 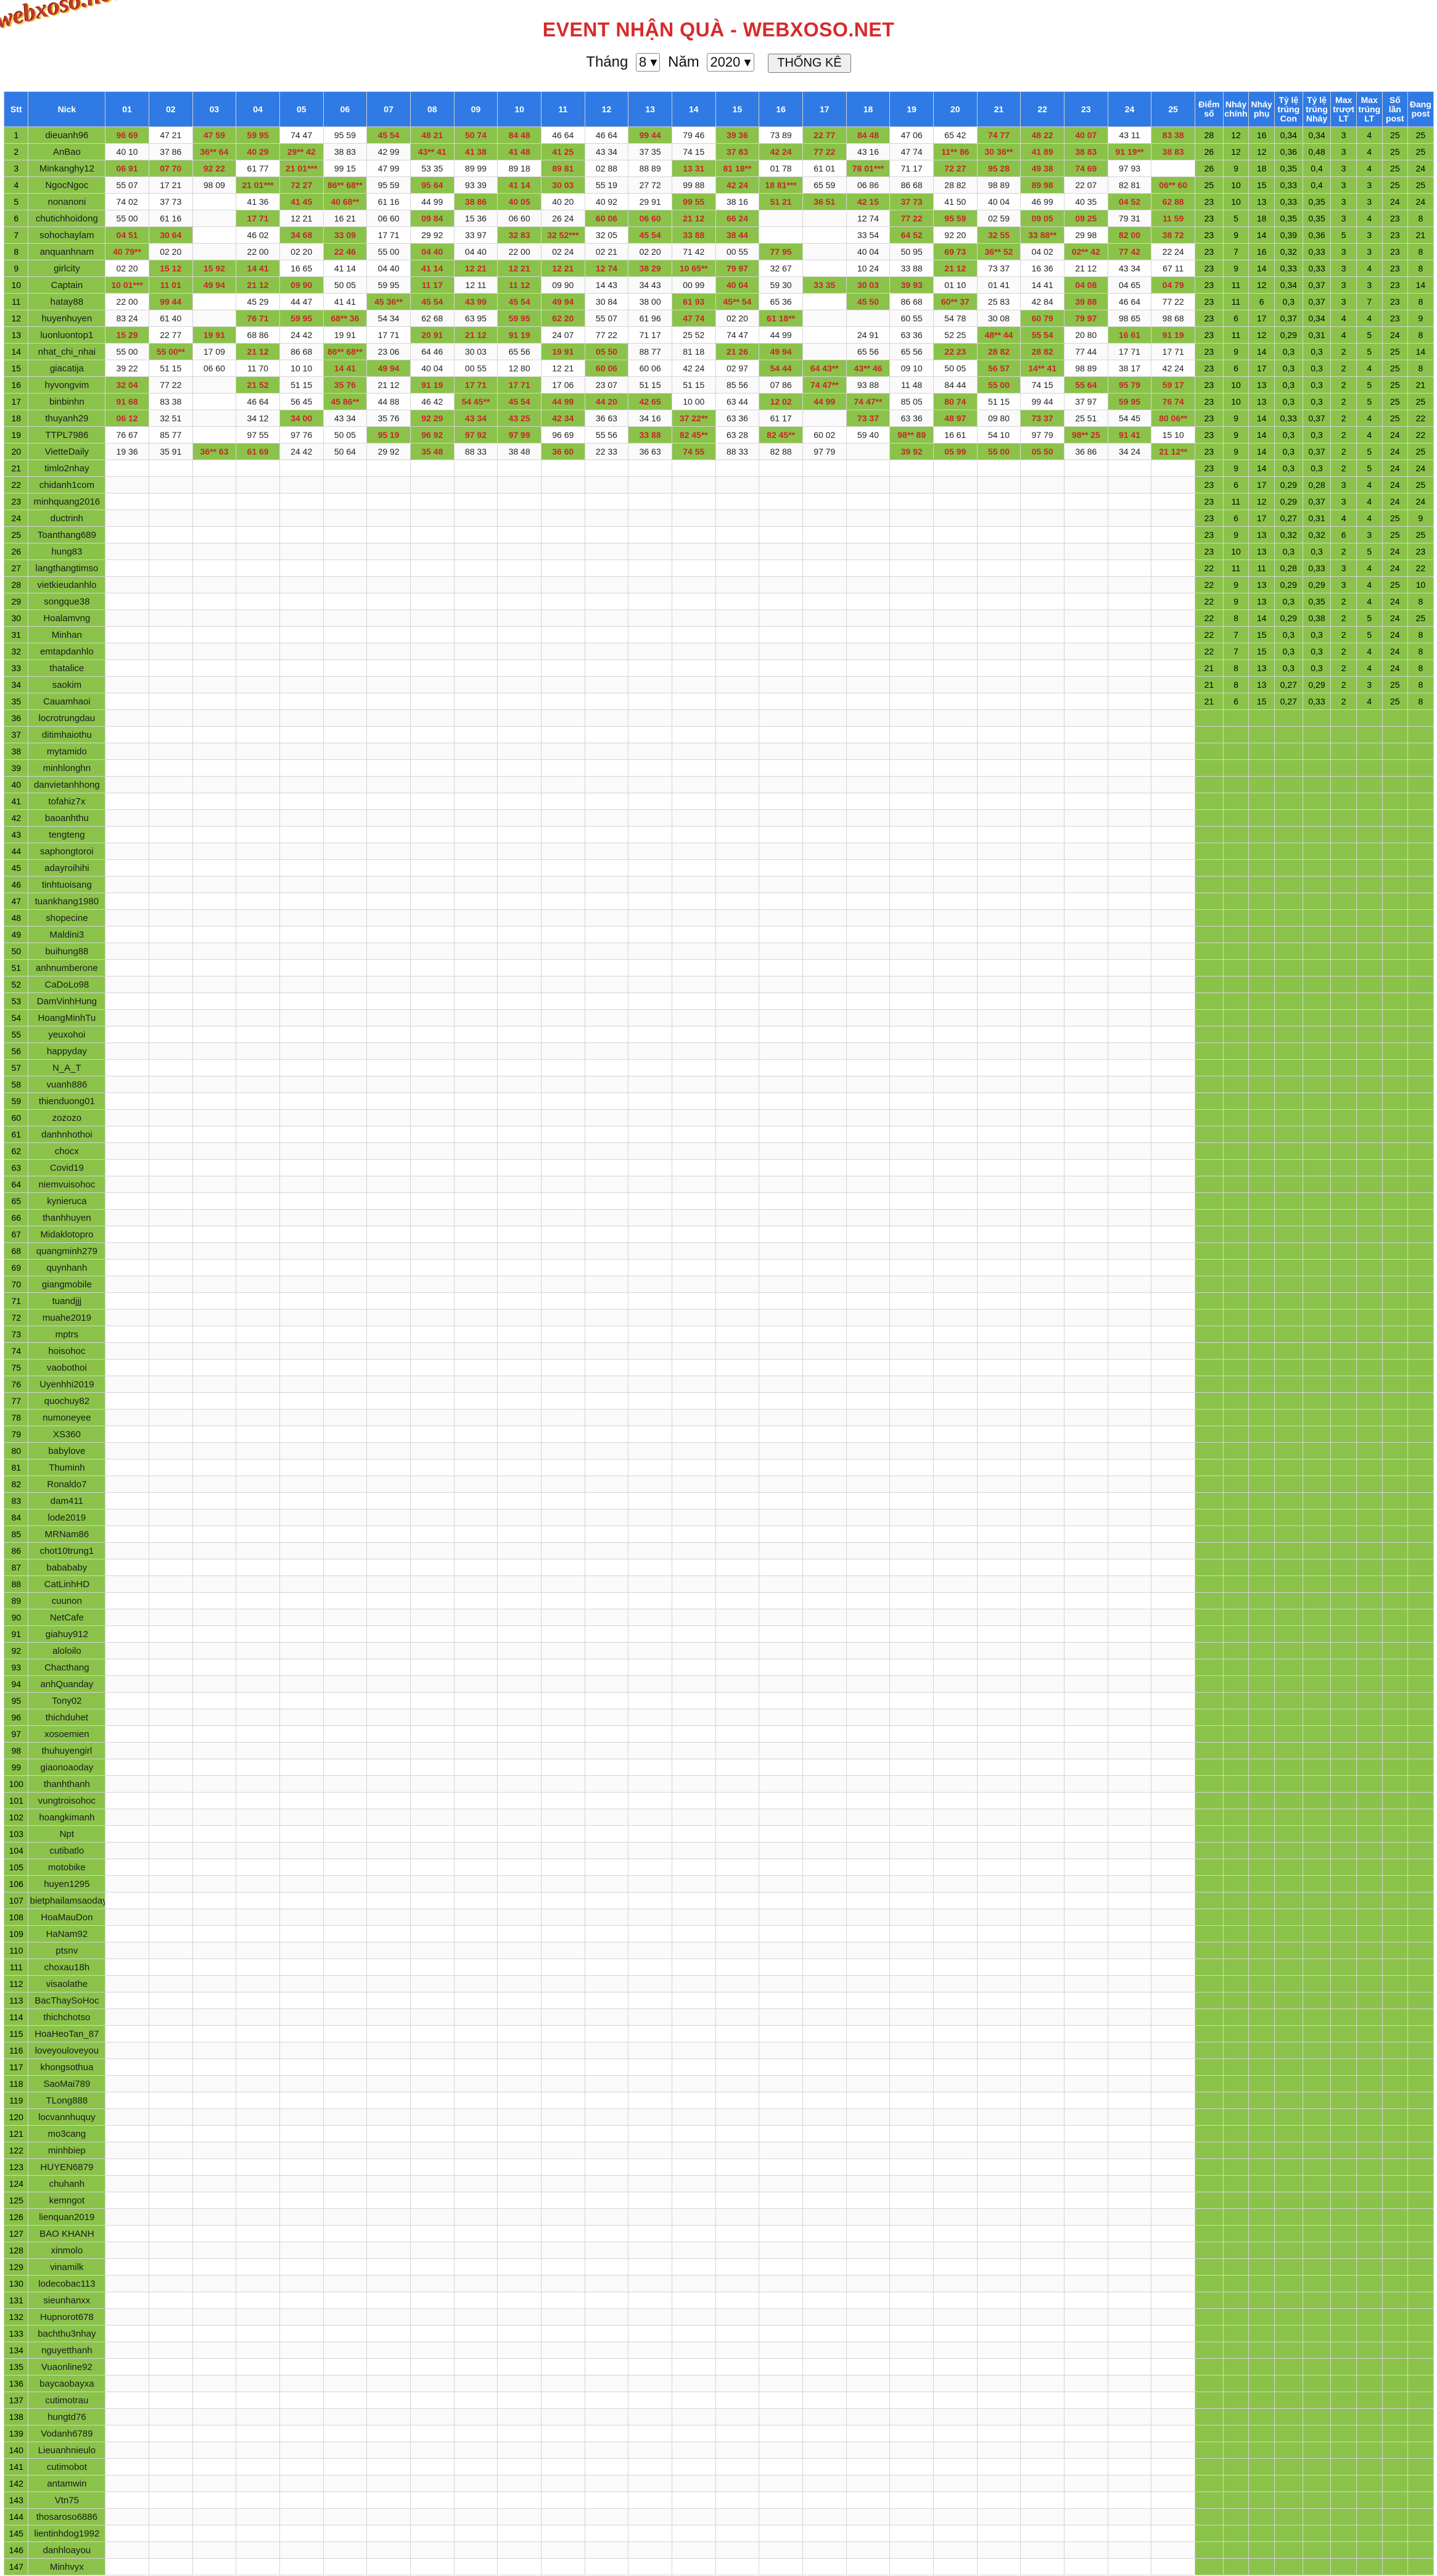 I want to click on nick-link: sieunhanxx, so click(x=67, y=2300).